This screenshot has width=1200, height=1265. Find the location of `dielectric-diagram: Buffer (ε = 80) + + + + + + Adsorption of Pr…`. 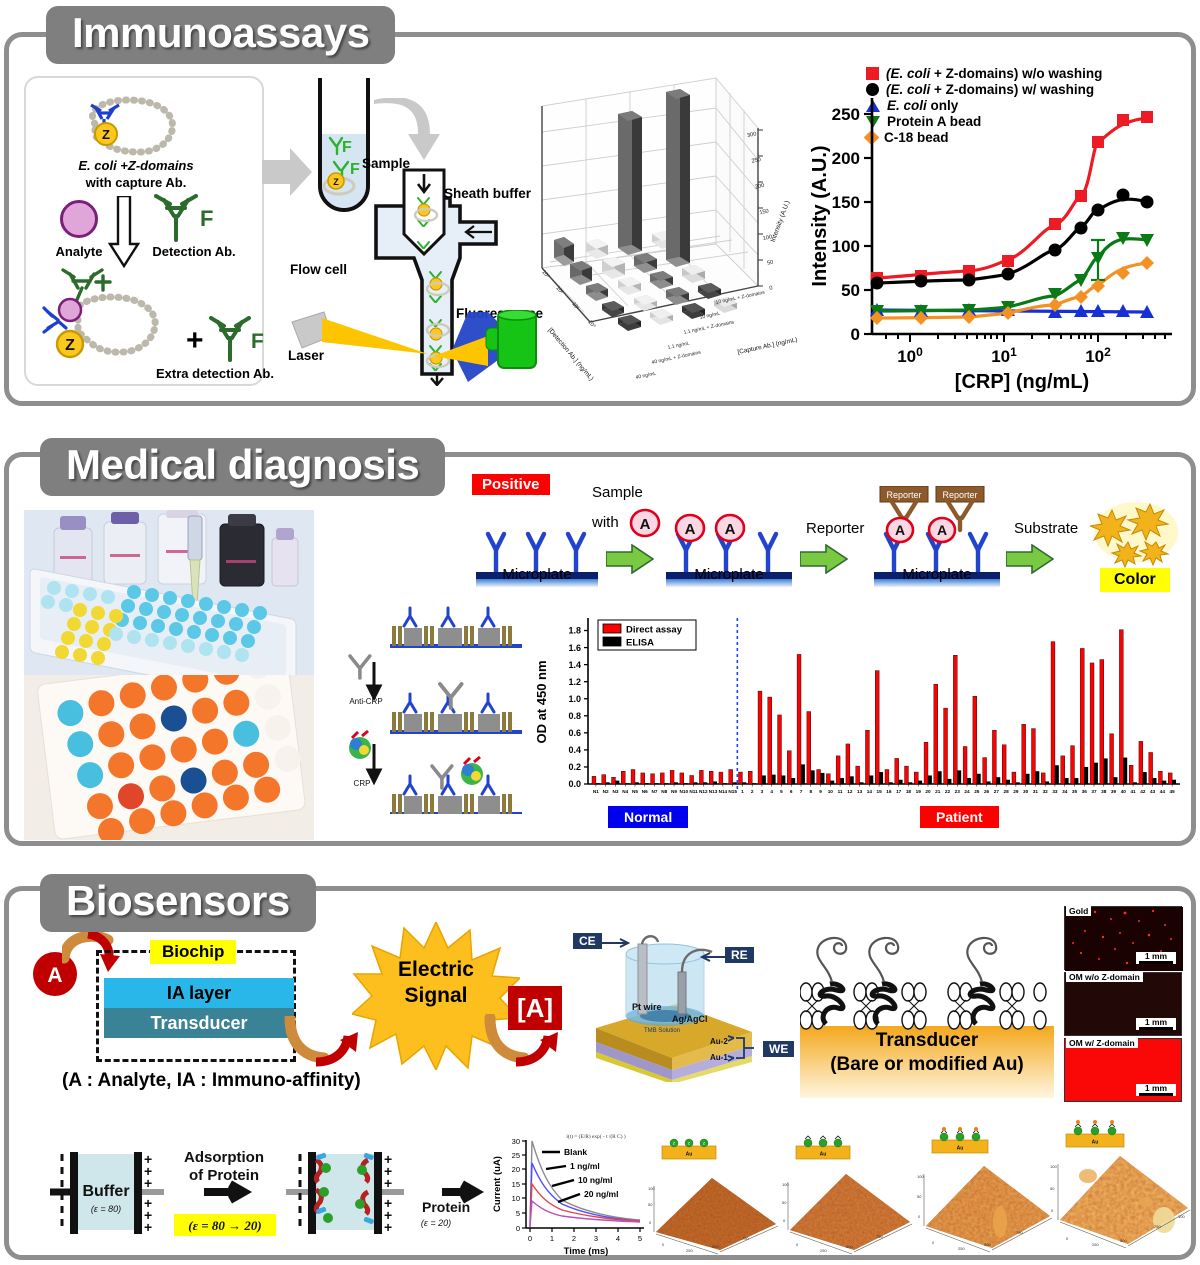

dielectric-diagram: Buffer (ε = 80) + + + + + + Adsorption of Pr… is located at coordinates (254, 1192).